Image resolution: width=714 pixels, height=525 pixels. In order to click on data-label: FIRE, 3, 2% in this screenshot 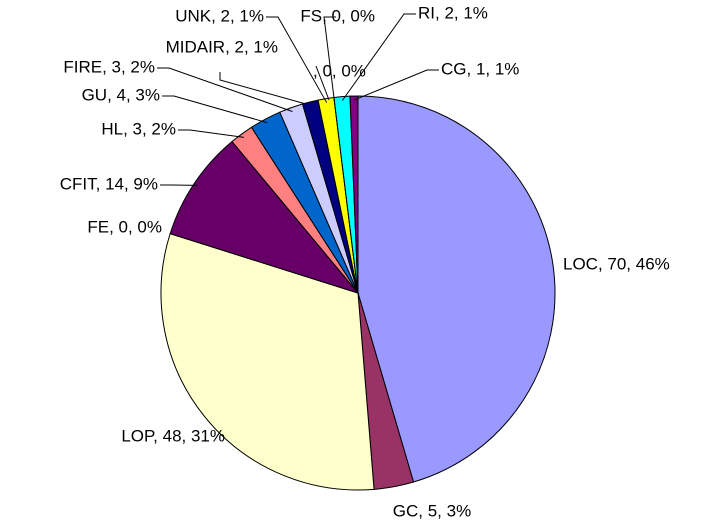, I will do `click(109, 66)`.